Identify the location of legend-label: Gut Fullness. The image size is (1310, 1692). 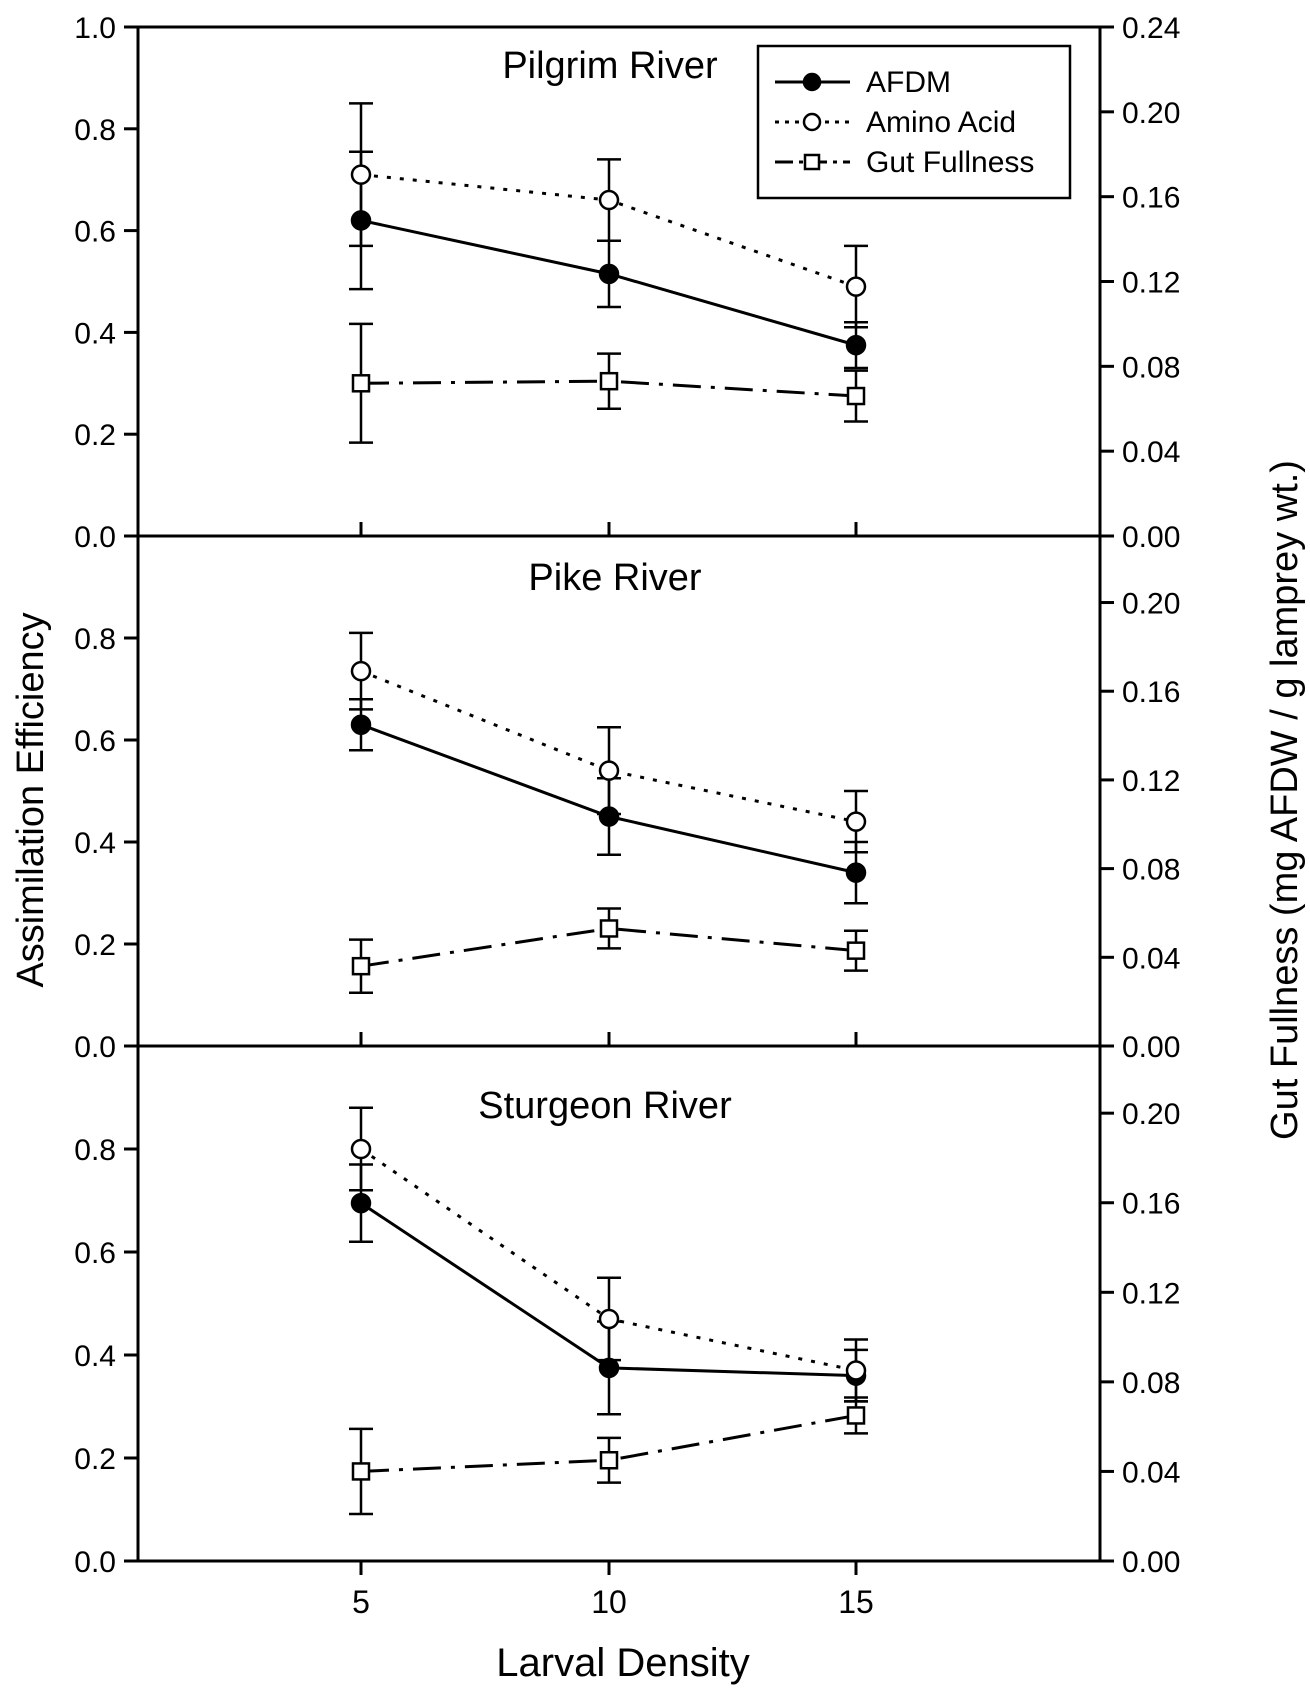
(950, 162).